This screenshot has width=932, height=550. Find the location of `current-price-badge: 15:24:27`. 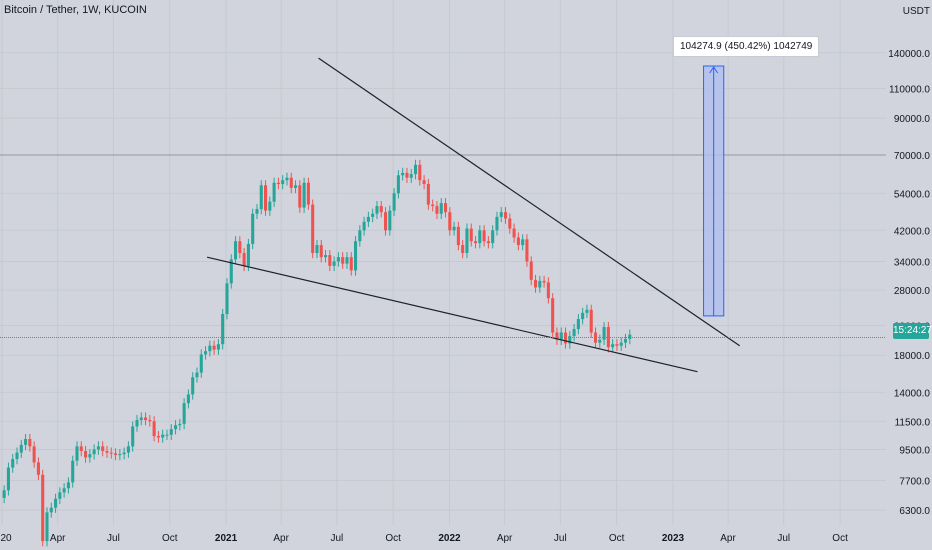

current-price-badge: 15:24:27 is located at coordinates (912, 331).